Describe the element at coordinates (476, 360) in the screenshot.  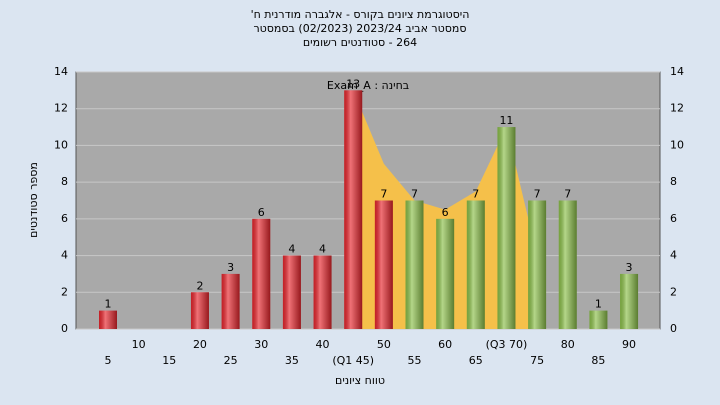
I see `x-tick-label: 65` at that location.